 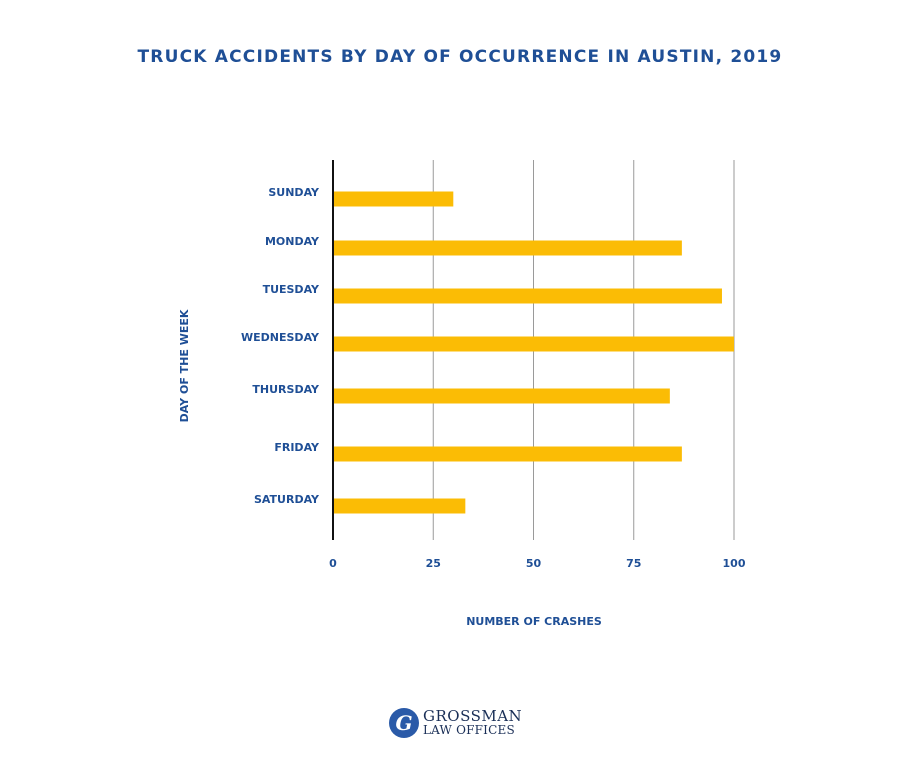 I want to click on logo-name: GROSSMAN, so click(x=473, y=716).